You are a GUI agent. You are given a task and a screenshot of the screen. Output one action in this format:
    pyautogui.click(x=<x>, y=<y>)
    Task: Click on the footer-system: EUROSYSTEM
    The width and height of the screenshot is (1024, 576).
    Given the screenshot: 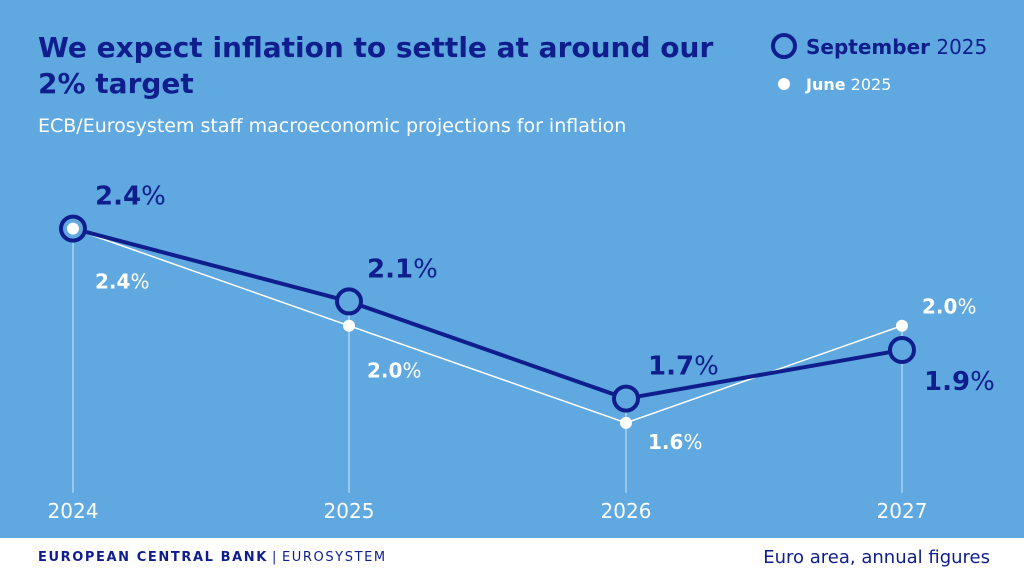 What is the action you would take?
    pyautogui.click(x=334, y=557)
    